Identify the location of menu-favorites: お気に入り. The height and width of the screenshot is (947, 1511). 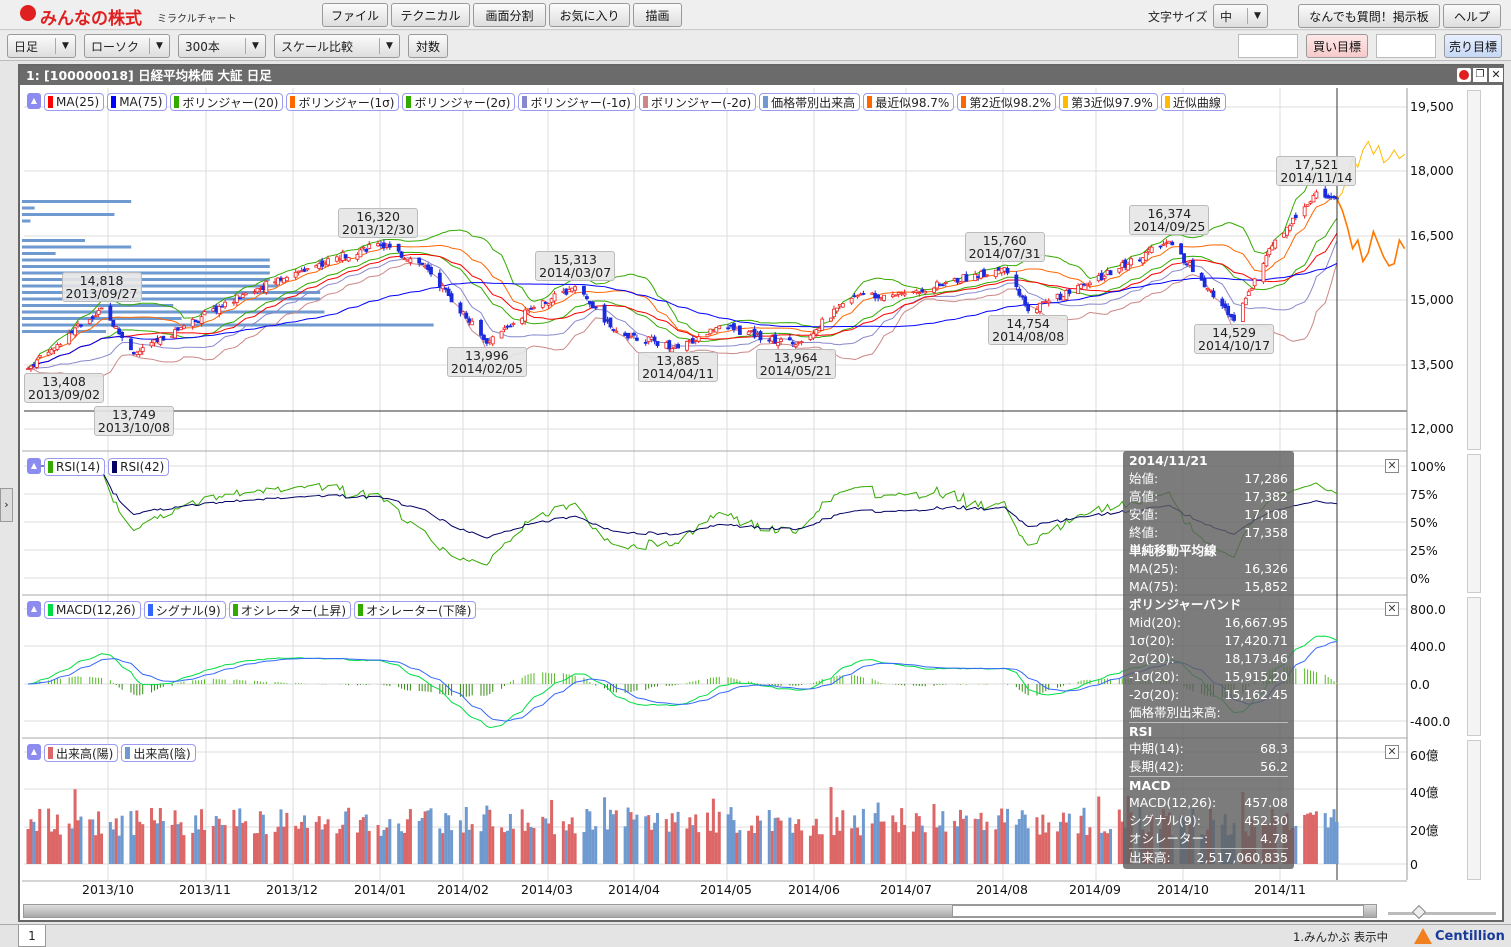
(589, 15).